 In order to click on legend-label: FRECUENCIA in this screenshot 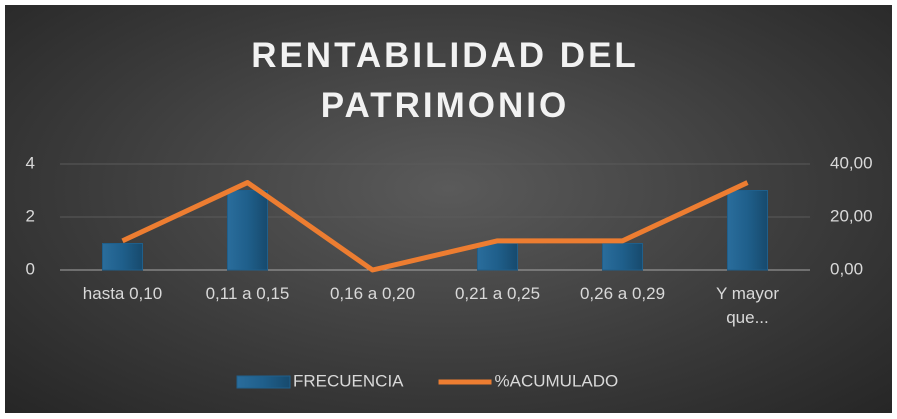, I will do `click(348, 380)`.